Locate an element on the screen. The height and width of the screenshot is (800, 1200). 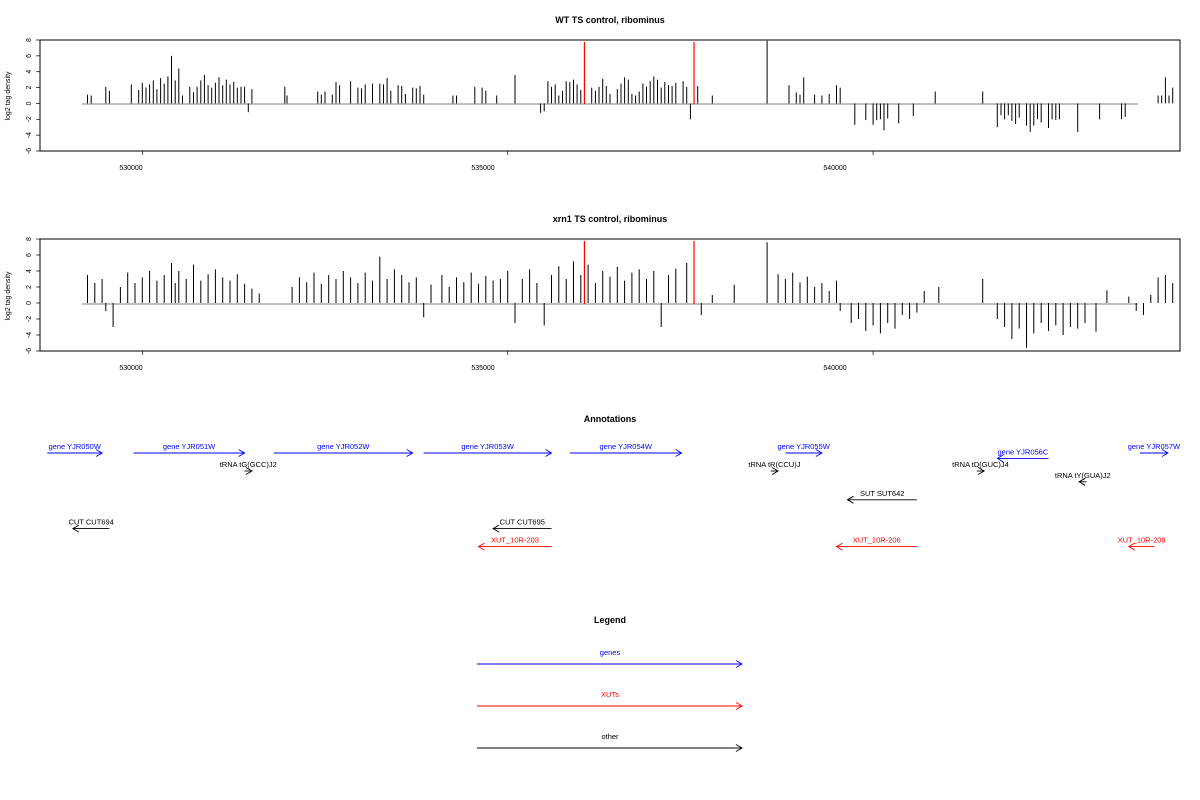
feature-trna-td-guc-j4: tRNA tD(GUC)J4 is located at coordinates (980, 467).